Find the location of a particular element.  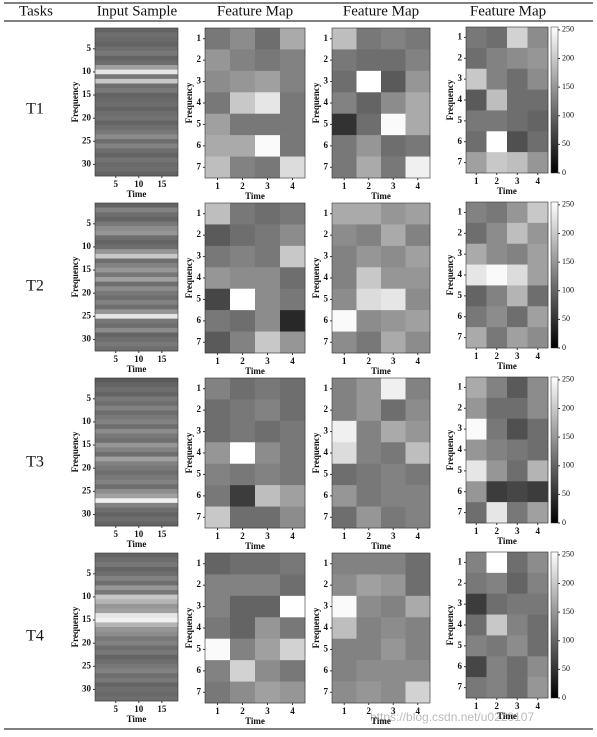

header: Input Sample is located at coordinates (137, 11).